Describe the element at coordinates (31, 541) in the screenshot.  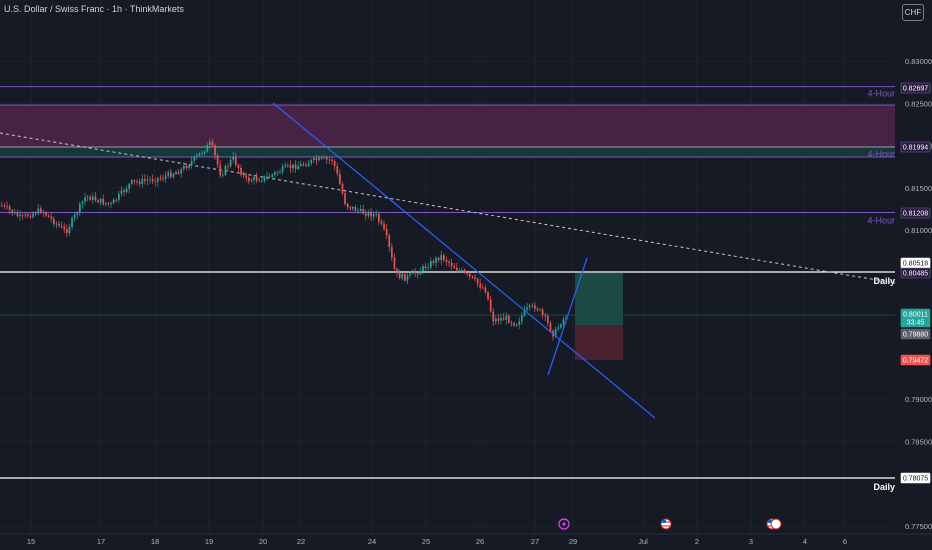
I see `time-tick-label: 15` at that location.